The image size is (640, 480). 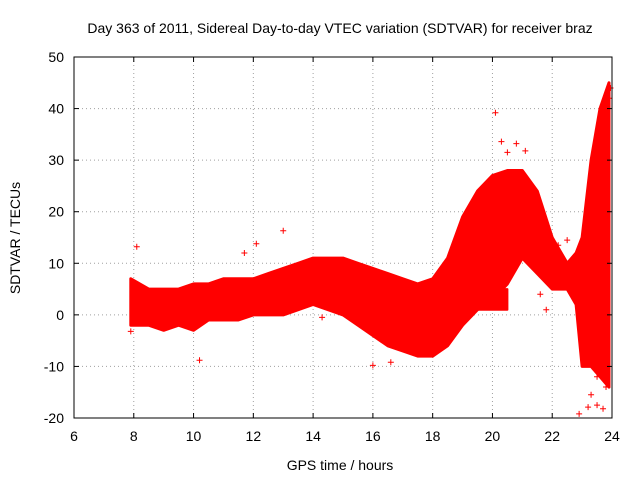 I want to click on y-tick-label: 0, so click(x=60, y=315).